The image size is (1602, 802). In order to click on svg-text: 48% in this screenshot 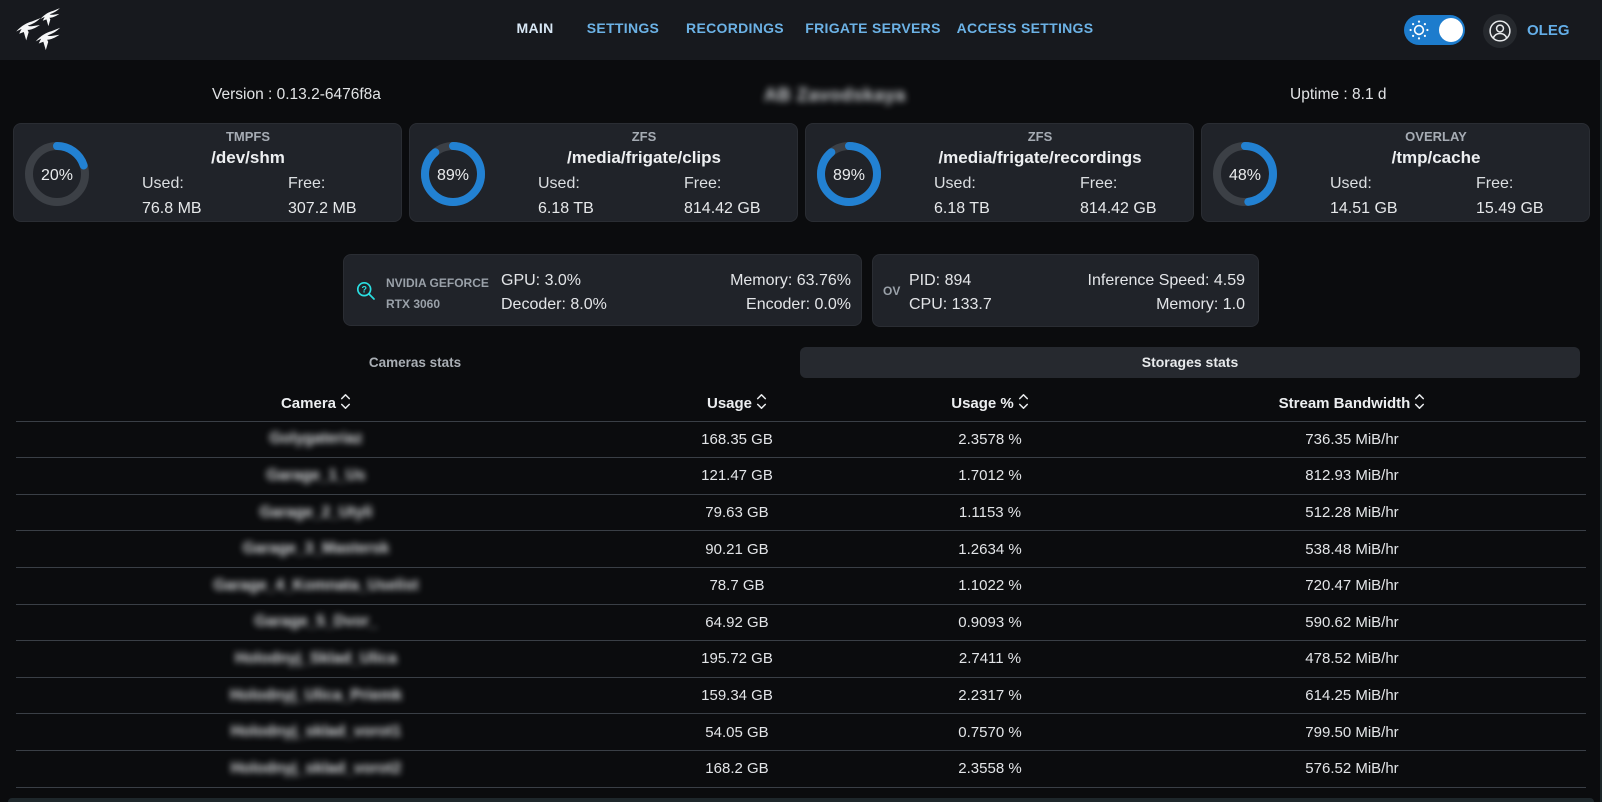, I will do `click(1245, 175)`.